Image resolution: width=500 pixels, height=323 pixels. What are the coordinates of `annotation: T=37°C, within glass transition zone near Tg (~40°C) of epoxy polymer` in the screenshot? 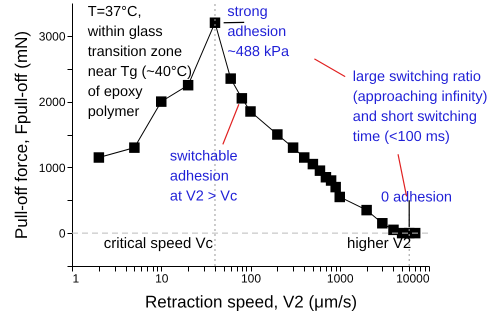 It's located at (139, 62).